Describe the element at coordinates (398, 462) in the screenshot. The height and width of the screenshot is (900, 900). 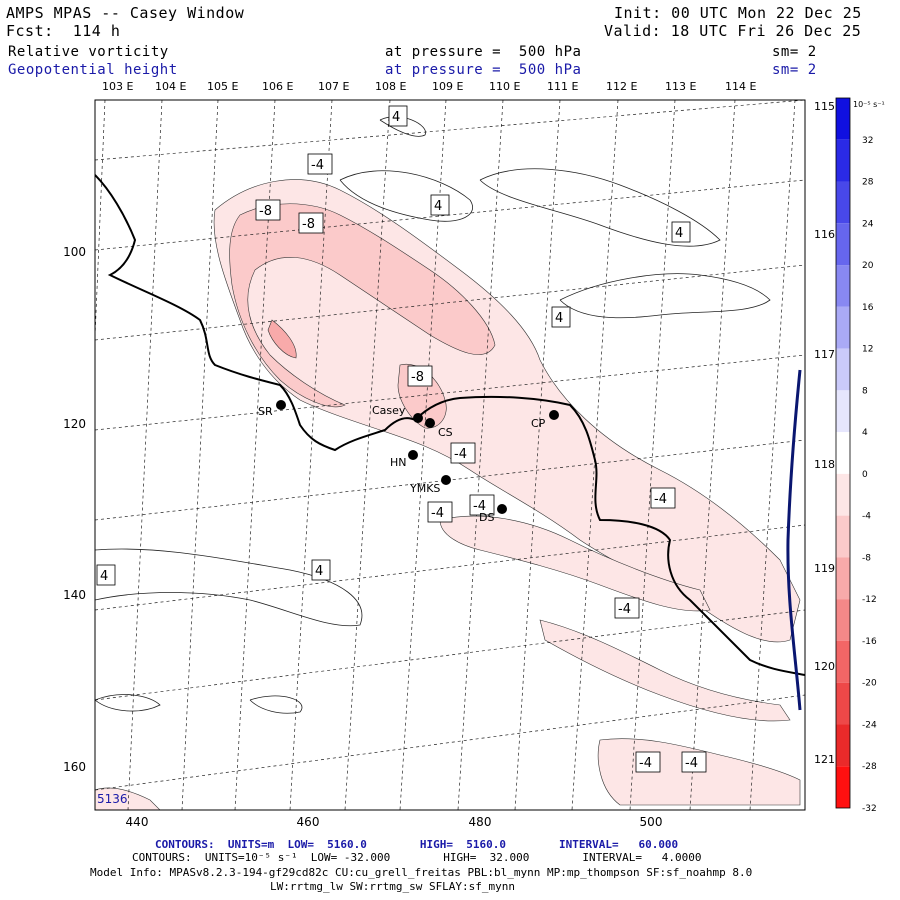
I see `station-label-hn: HN` at that location.